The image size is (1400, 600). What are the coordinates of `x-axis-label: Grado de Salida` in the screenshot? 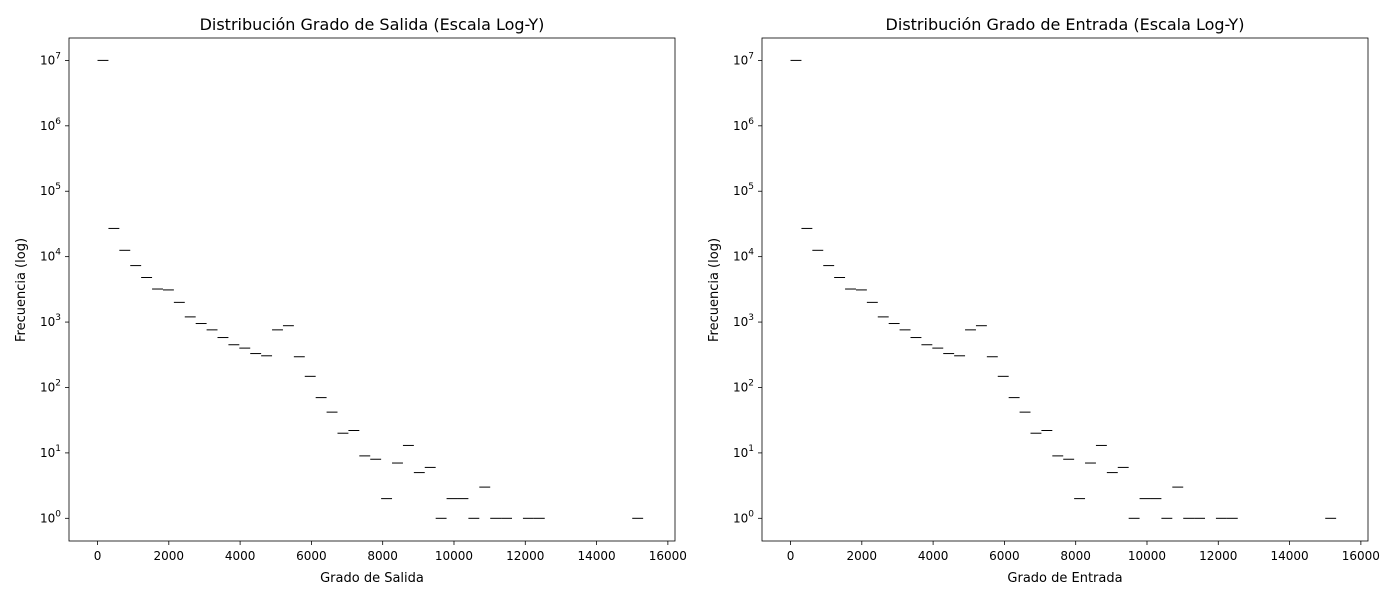 It's located at (372, 578).